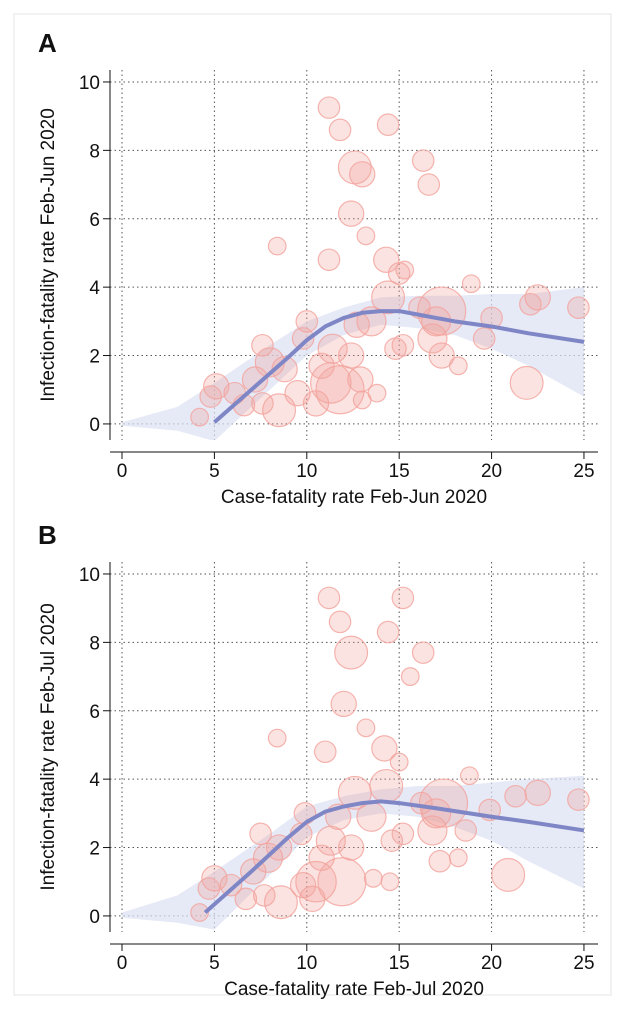 The height and width of the screenshot is (1009, 625). I want to click on panel-label: A, so click(47, 43).